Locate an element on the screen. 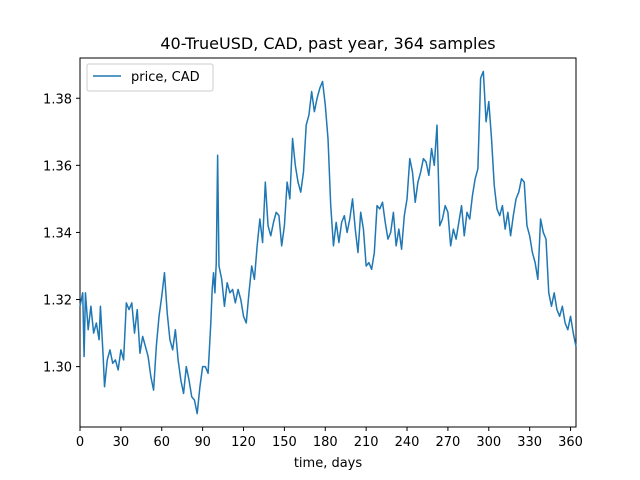 The image size is (640, 480). x-tick-label: 180 is located at coordinates (325, 442).